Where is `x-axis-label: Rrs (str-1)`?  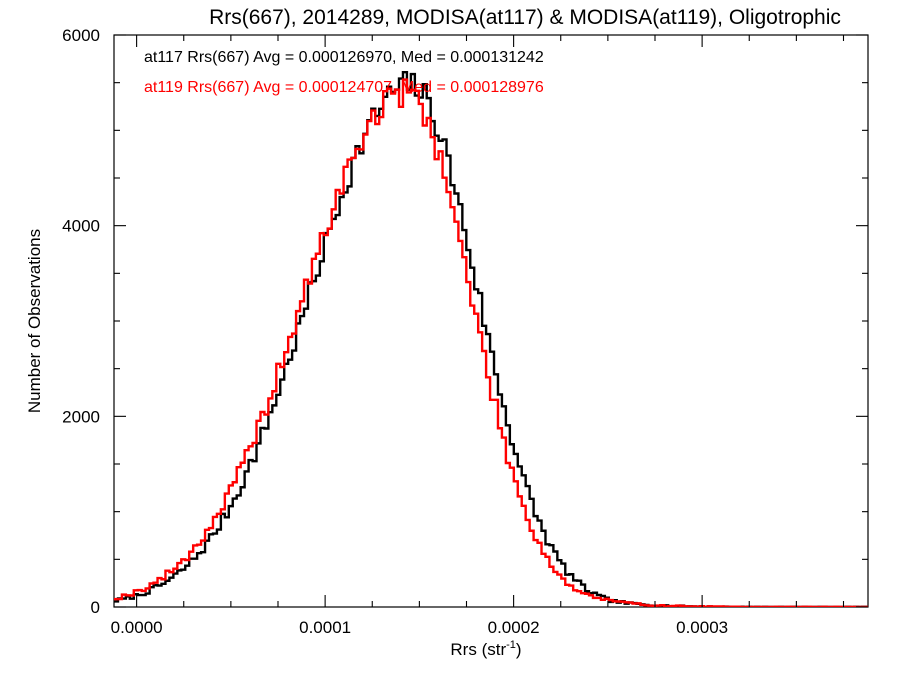
x-axis-label: Rrs (str-1) is located at coordinates (485, 649).